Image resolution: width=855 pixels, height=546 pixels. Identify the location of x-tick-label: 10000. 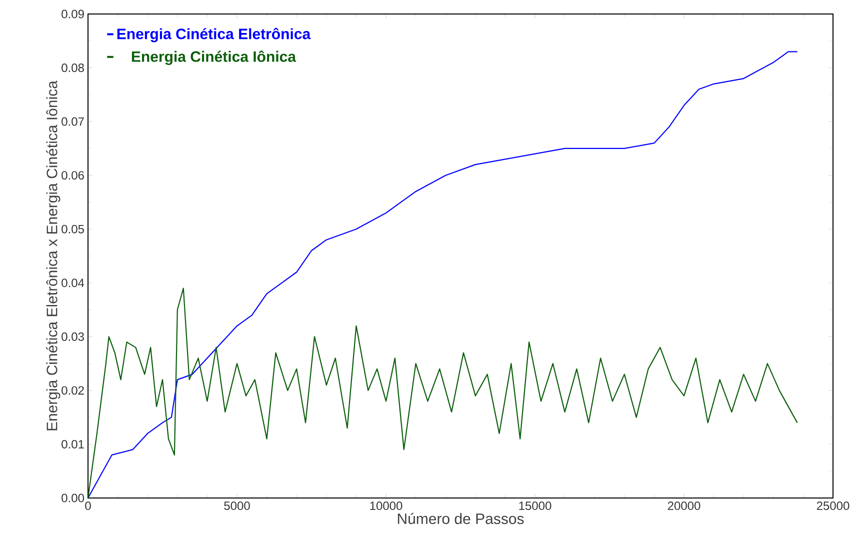
(386, 506).